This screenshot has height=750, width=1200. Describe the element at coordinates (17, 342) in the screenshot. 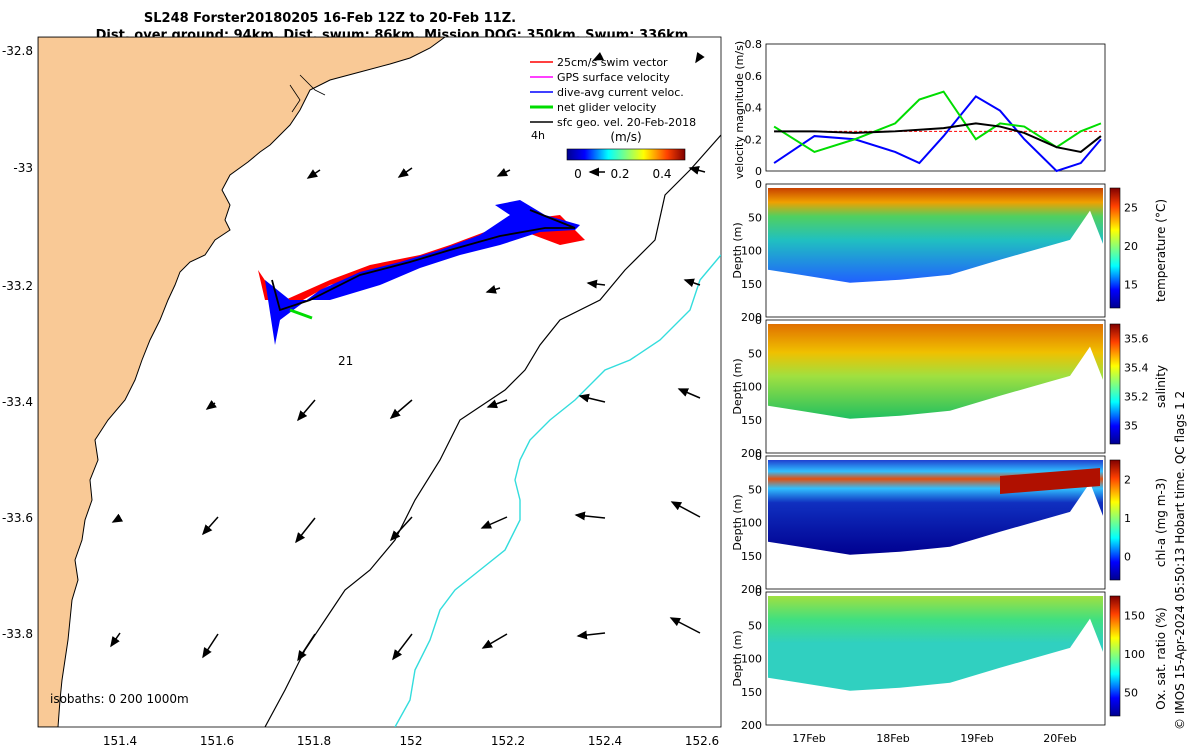

I see `lat-ticks: -32.8 -33 -33.2 -33.4 -33.6 -33.8` at that location.